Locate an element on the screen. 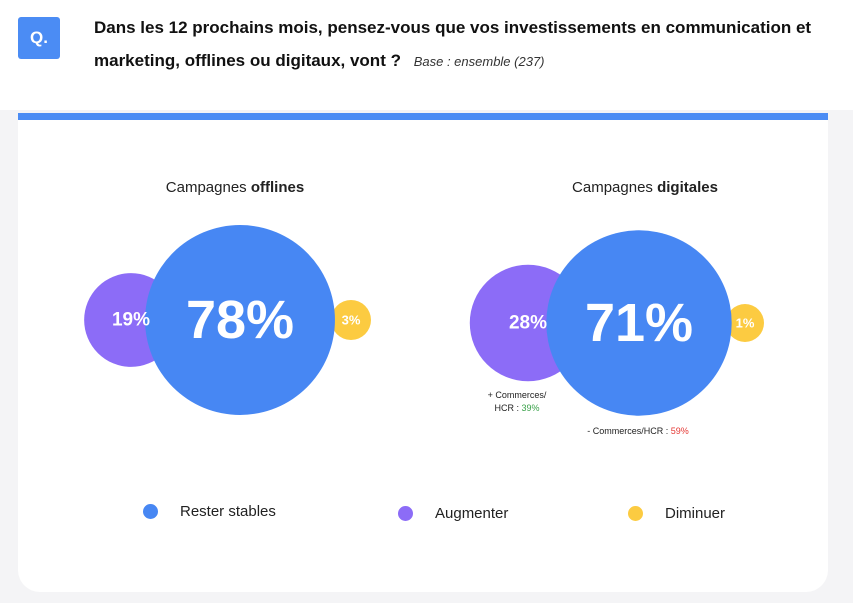 The width and height of the screenshot is (853, 603). legend-label-diminuer: Diminuer is located at coordinates (695, 513).